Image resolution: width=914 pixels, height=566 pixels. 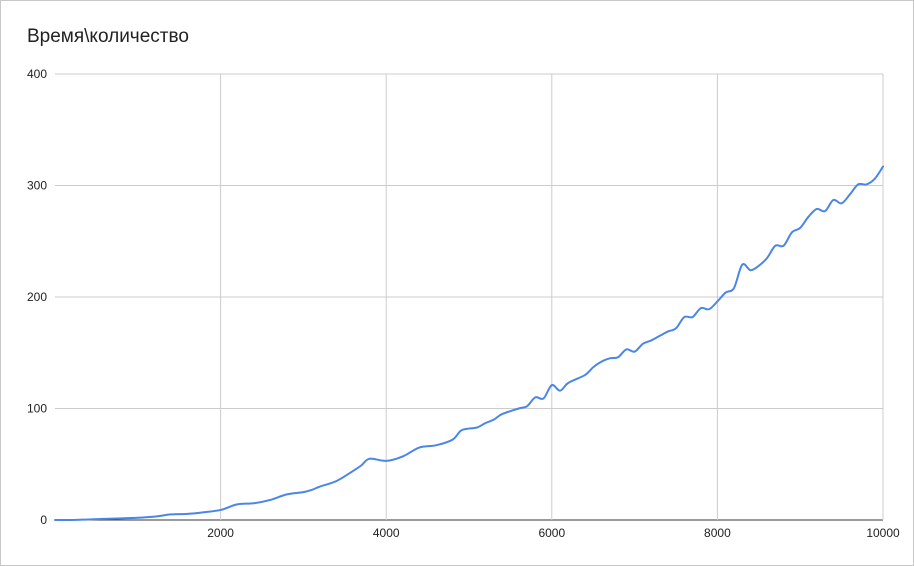 I want to click on y-tick-label: 0, so click(x=43, y=520).